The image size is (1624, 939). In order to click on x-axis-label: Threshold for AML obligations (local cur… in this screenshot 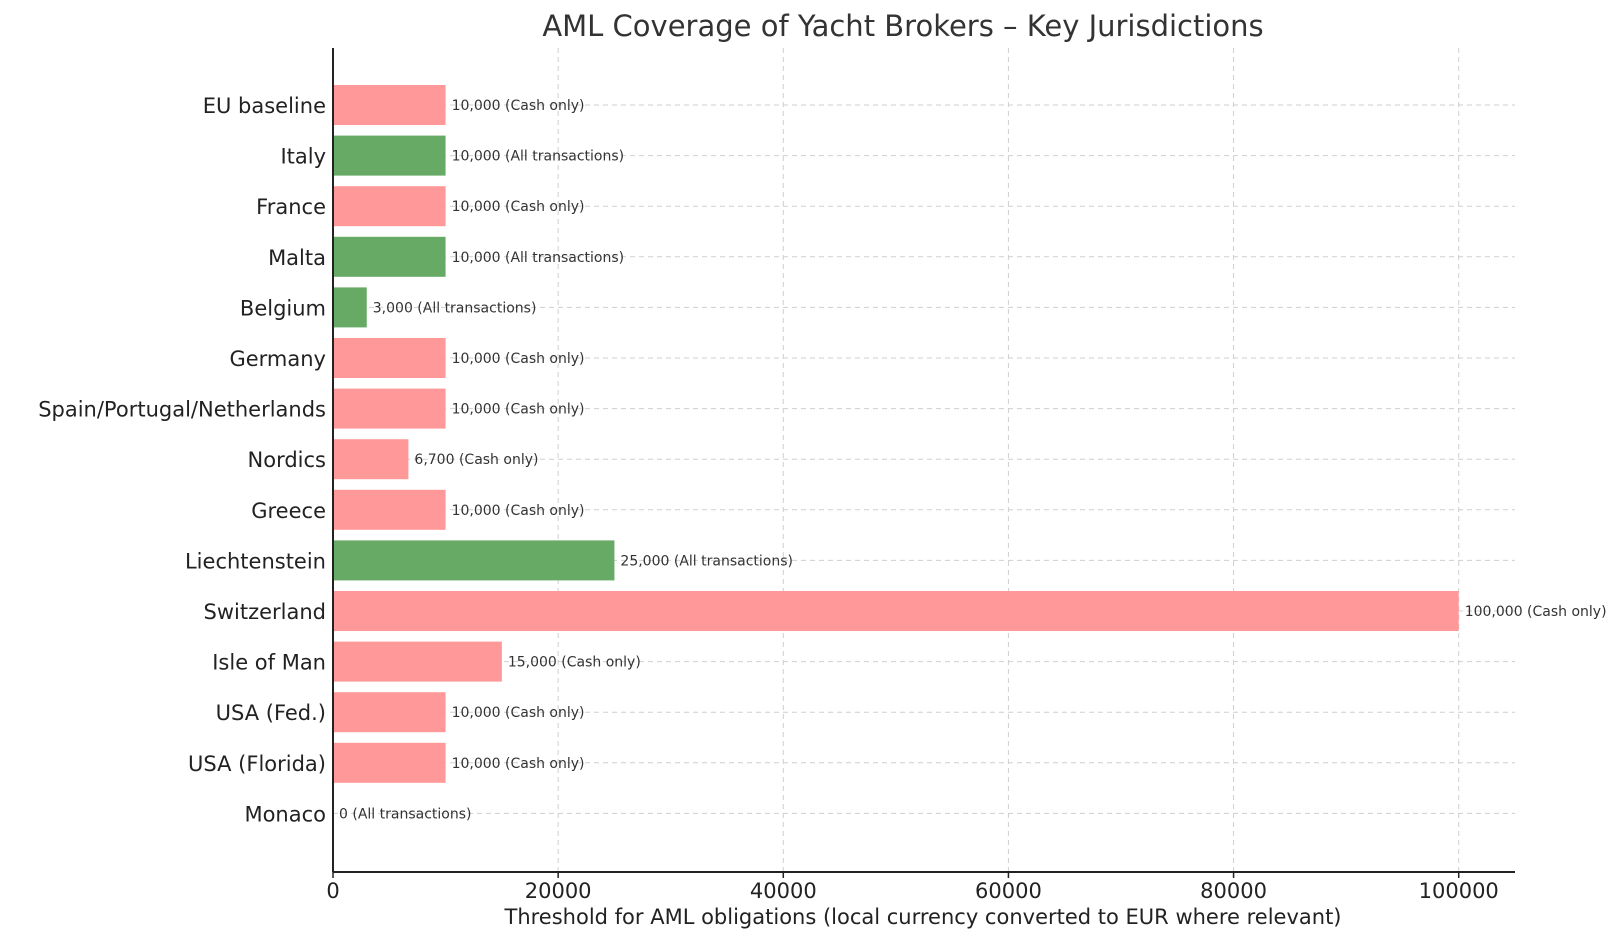, I will do `click(923, 917)`.